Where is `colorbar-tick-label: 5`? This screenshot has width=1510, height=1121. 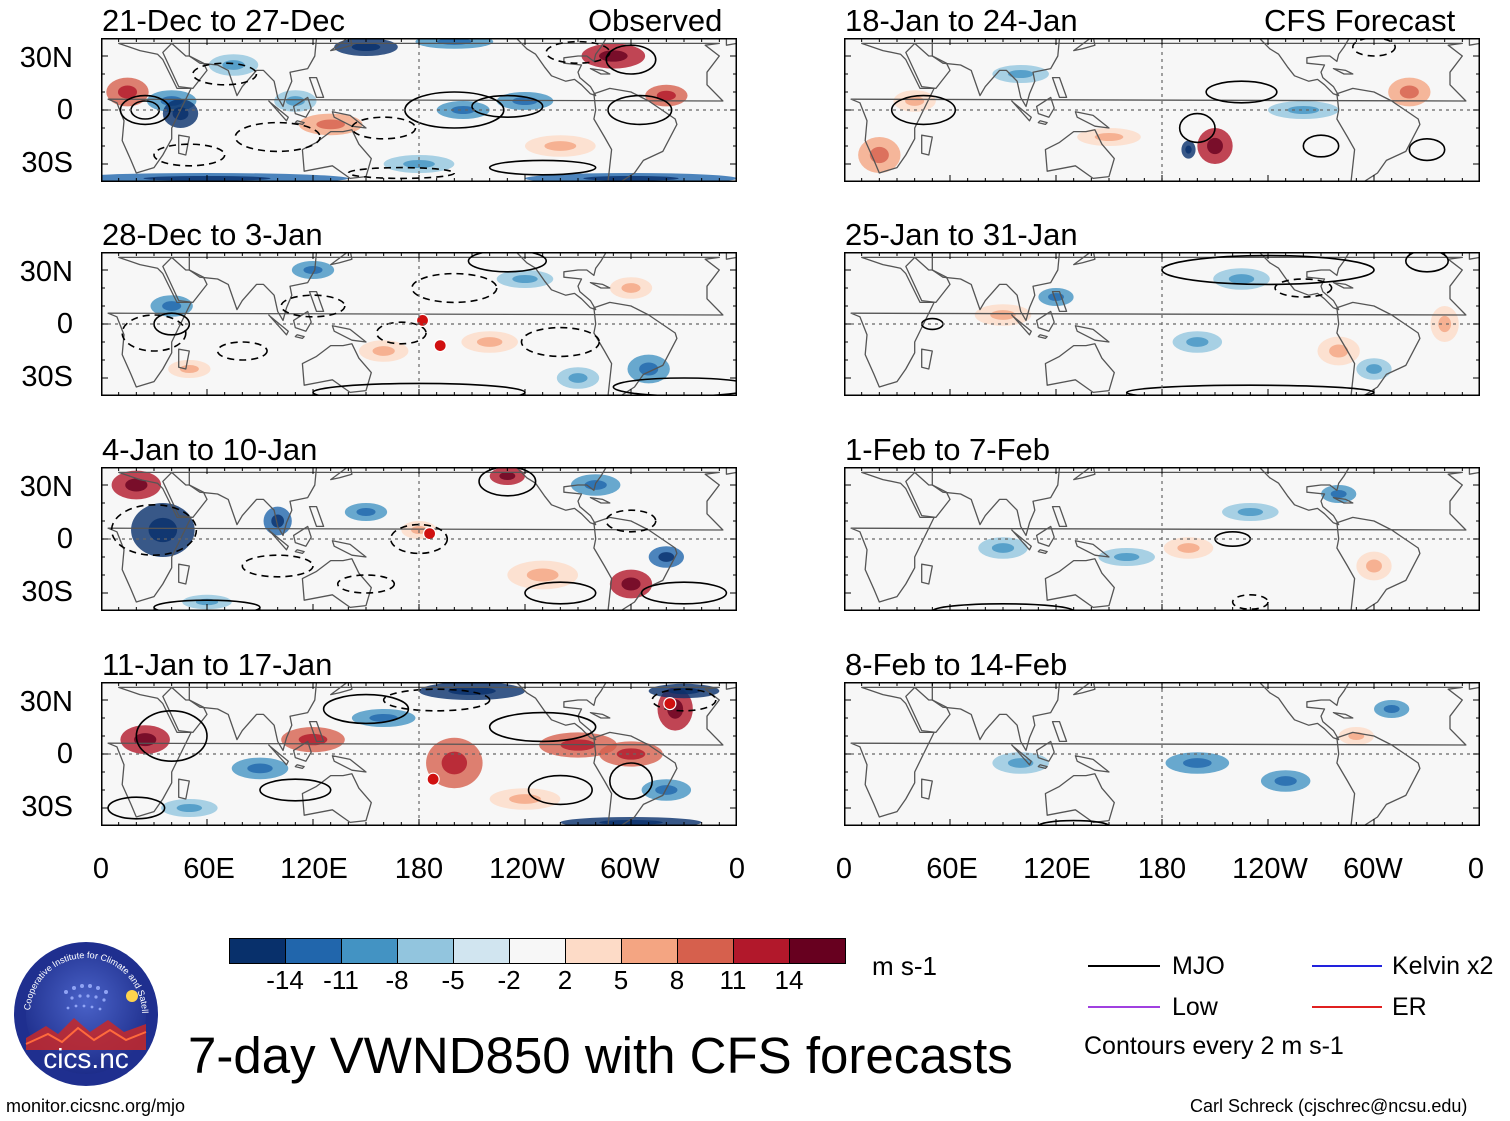
colorbar-tick-label: 5 is located at coordinates (621, 980).